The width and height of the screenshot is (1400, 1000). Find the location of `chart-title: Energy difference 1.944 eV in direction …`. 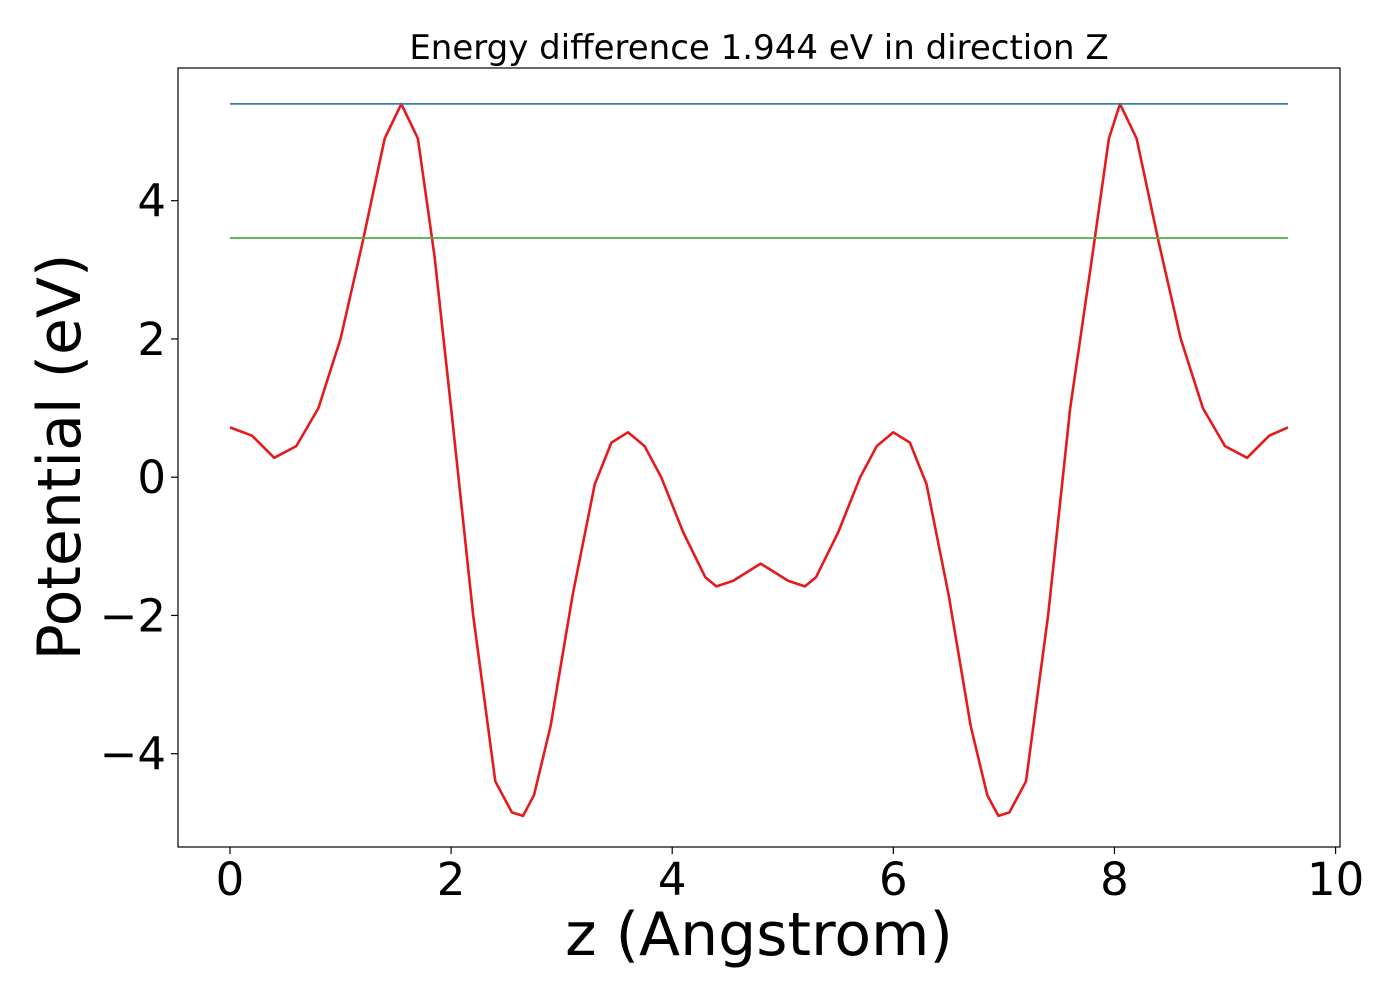

chart-title: Energy difference 1.944 eV in direction … is located at coordinates (758, 48).